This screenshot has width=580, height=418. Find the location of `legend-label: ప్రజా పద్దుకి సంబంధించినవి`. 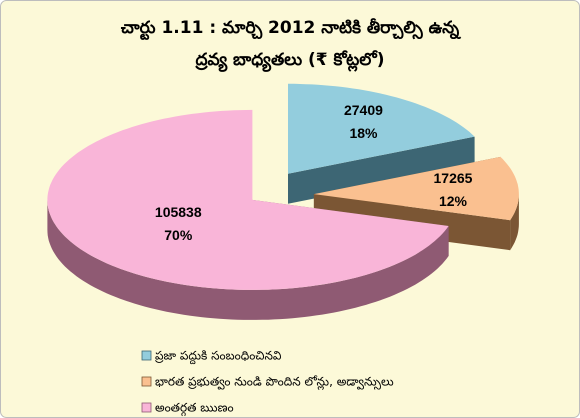

legend-label: ప్రజా పద్దుకి సంబంధించినవి is located at coordinates (218, 357).